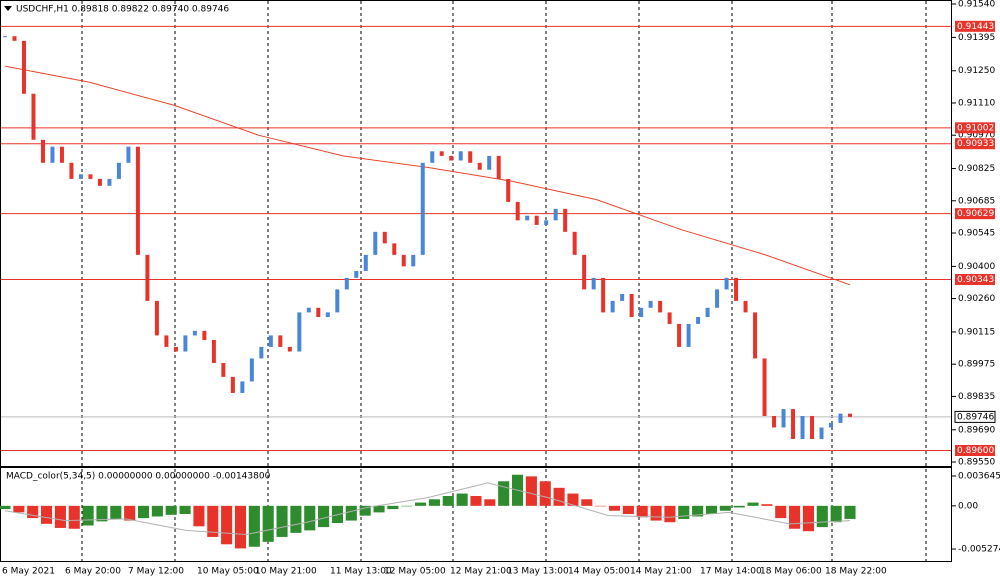 Image resolution: width=1000 pixels, height=580 pixels. I want to click on level-label: 0.91002, so click(975, 128).